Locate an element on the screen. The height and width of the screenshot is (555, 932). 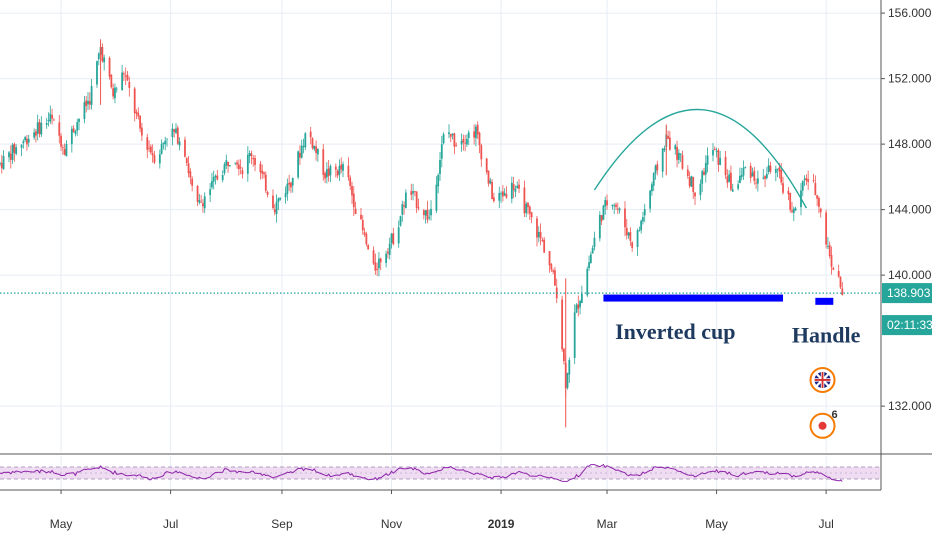
last-price-tag is located at coordinates (907, 293).